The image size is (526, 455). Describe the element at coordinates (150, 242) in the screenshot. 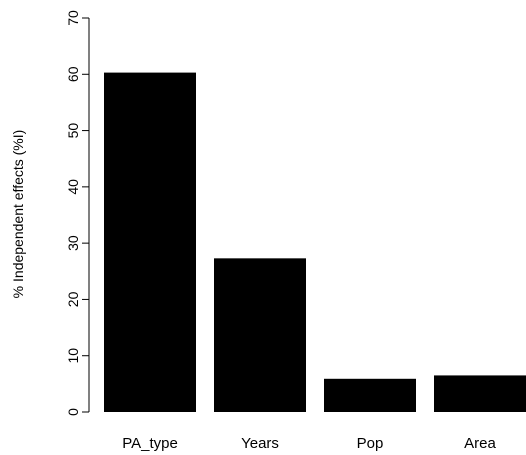

I see `bar-pa-type` at that location.